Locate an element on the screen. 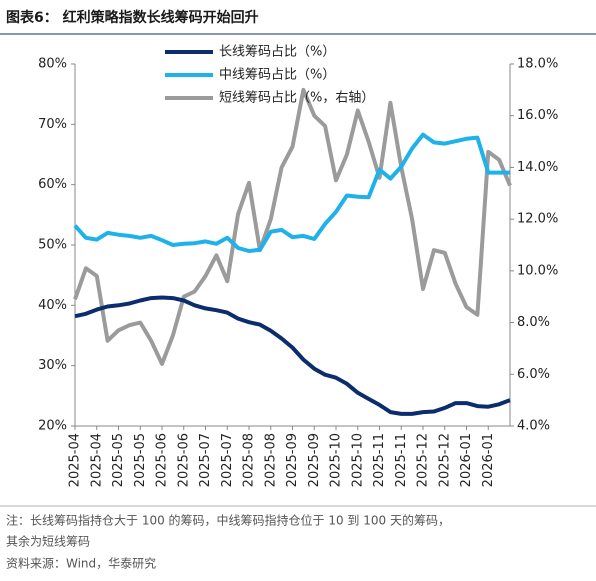  legend-label: 短线筹码占比（%，右轴） is located at coordinates (296, 98).